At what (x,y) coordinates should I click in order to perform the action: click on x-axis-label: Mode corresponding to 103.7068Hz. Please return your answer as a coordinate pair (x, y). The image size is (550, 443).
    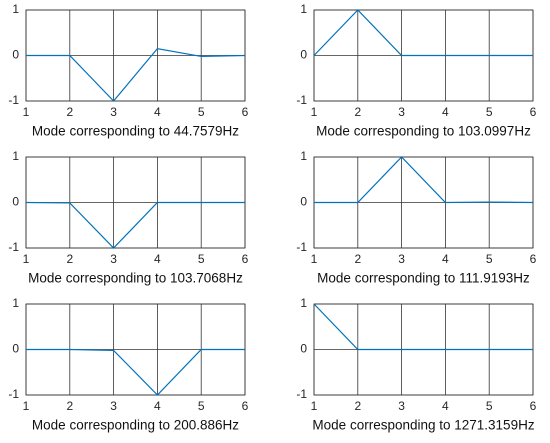
    Looking at the image, I should click on (135, 278).